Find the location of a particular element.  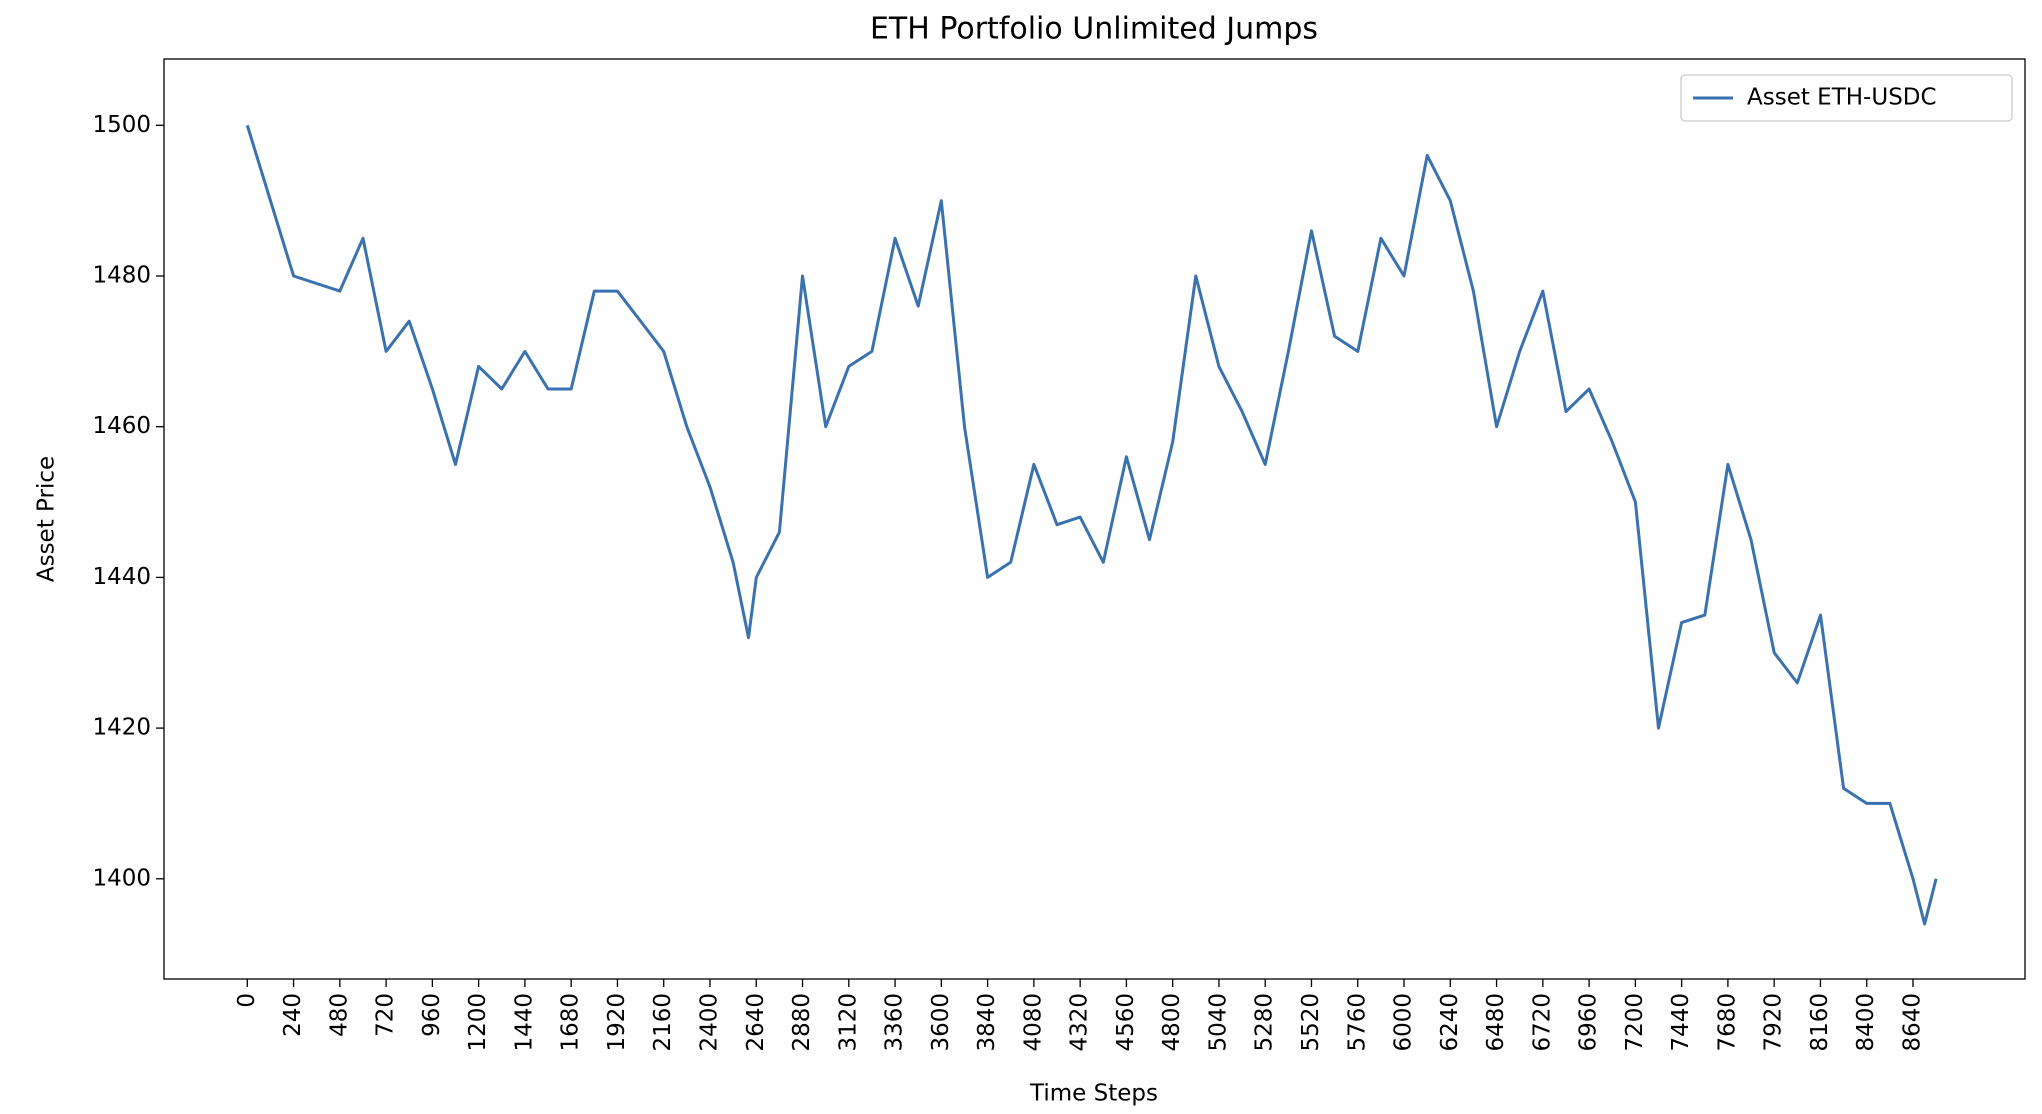

x-tick-label: 0 is located at coordinates (247, 1000).